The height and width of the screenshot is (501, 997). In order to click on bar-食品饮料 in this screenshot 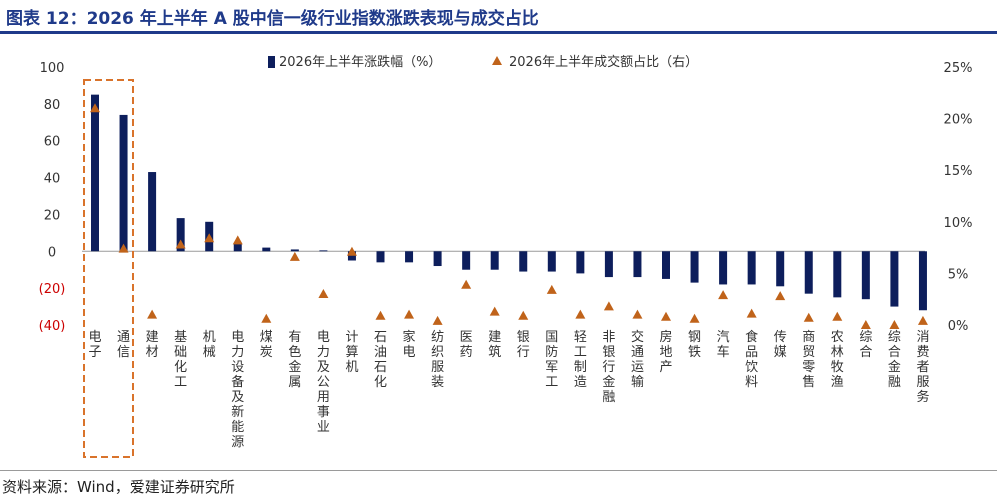, I will do `click(751, 268)`.